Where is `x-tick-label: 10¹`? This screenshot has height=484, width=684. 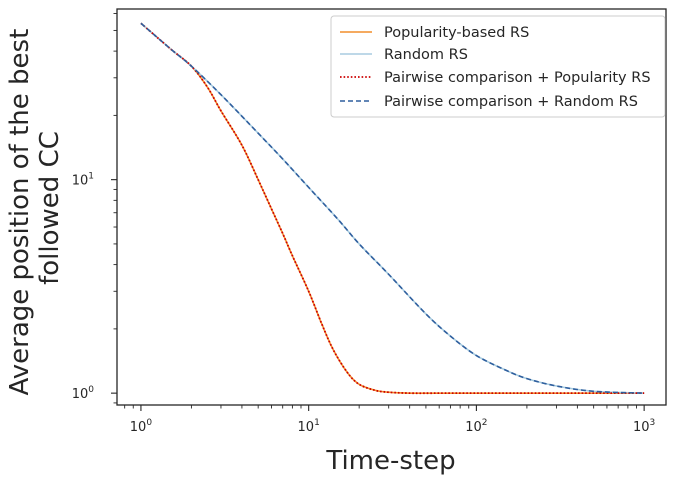 x-tick-label: 10¹ is located at coordinates (309, 426).